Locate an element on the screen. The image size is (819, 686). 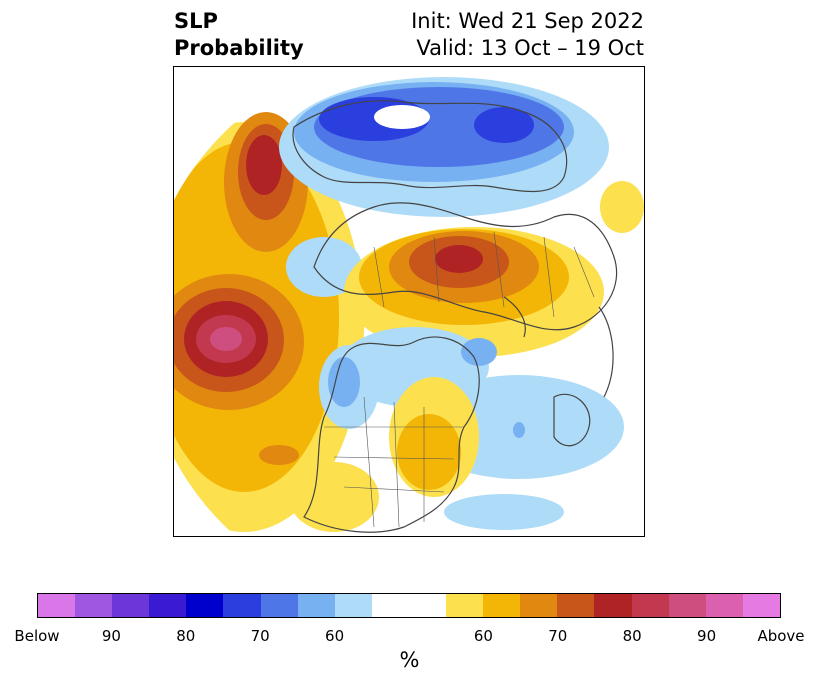
below-normal-arctic-region is located at coordinates (444, 187).